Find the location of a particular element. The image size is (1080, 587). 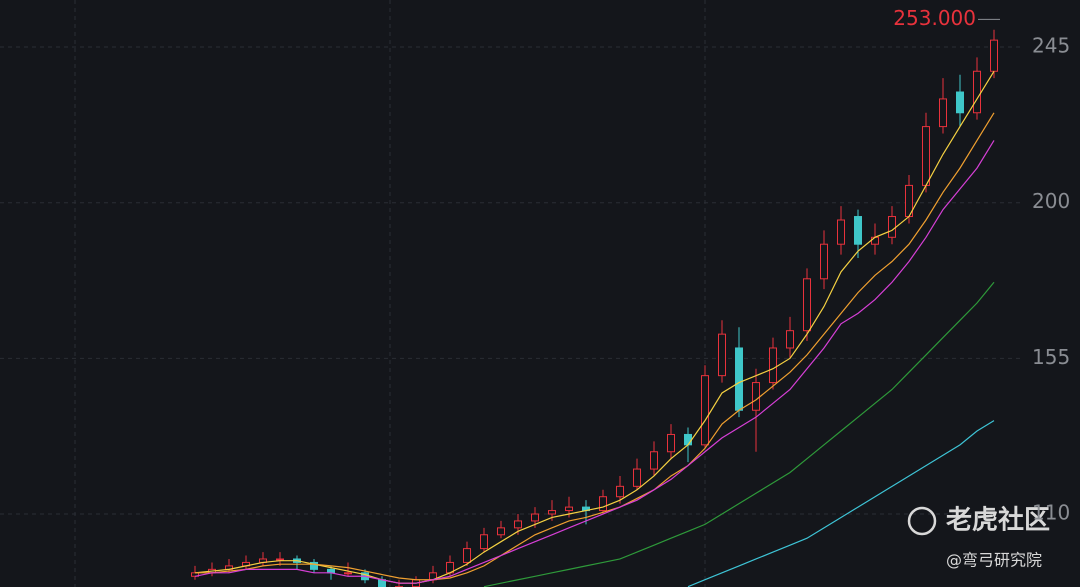

y-tick-label: 110 is located at coordinates (1051, 513).